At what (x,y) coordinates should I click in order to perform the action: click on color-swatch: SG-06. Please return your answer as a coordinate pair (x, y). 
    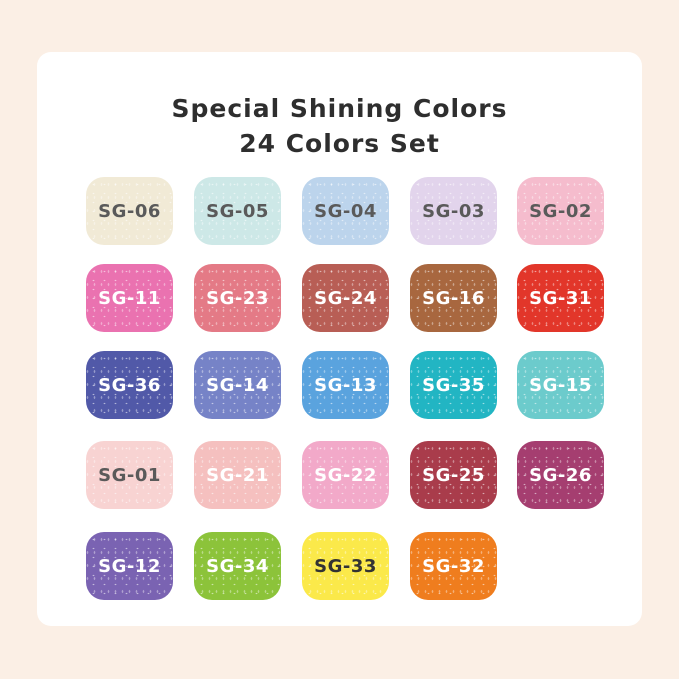
    Looking at the image, I should click on (129, 211).